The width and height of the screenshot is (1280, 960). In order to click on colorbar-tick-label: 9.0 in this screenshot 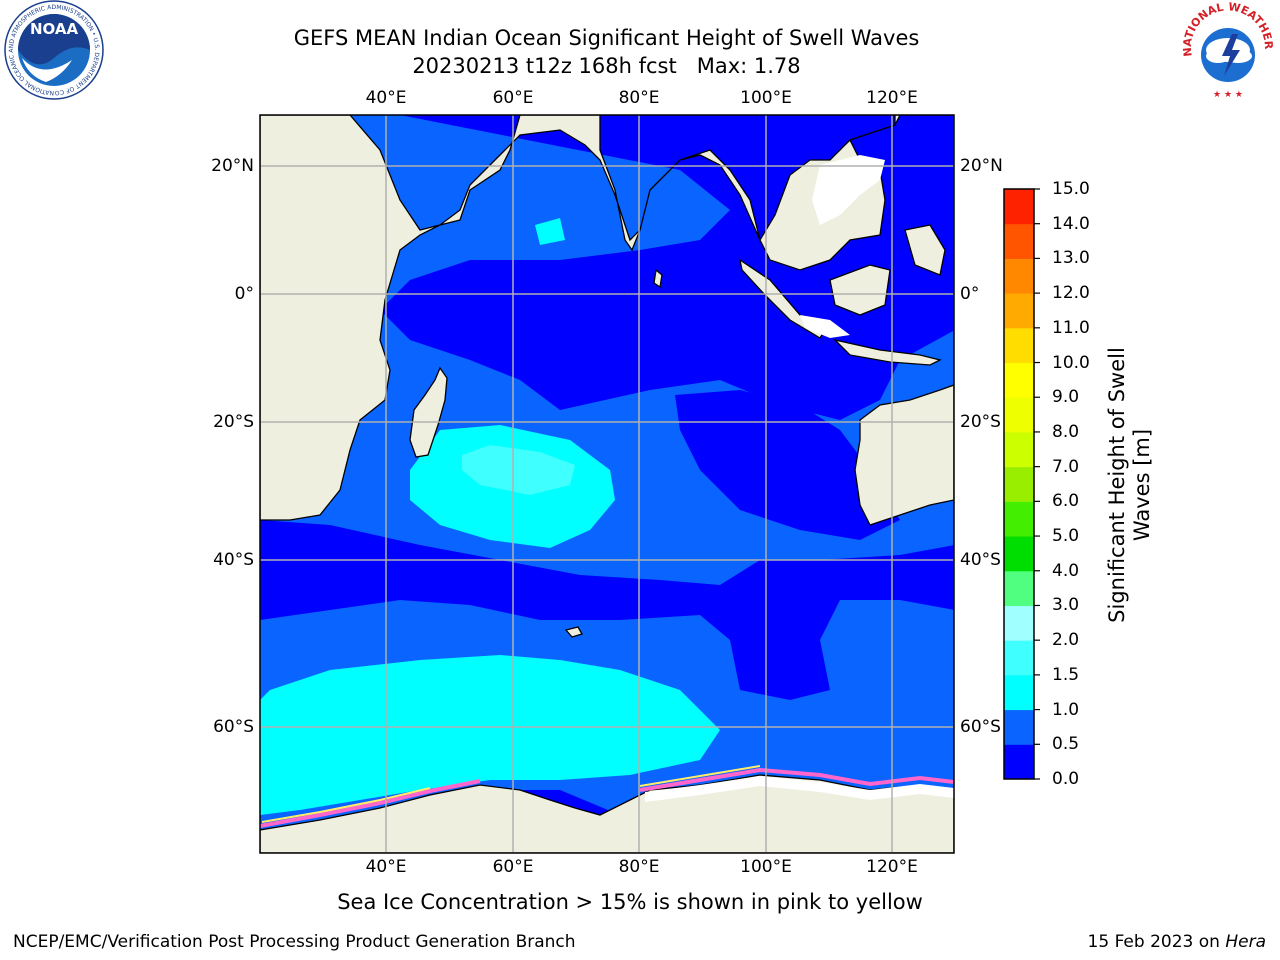, I will do `click(1066, 397)`.